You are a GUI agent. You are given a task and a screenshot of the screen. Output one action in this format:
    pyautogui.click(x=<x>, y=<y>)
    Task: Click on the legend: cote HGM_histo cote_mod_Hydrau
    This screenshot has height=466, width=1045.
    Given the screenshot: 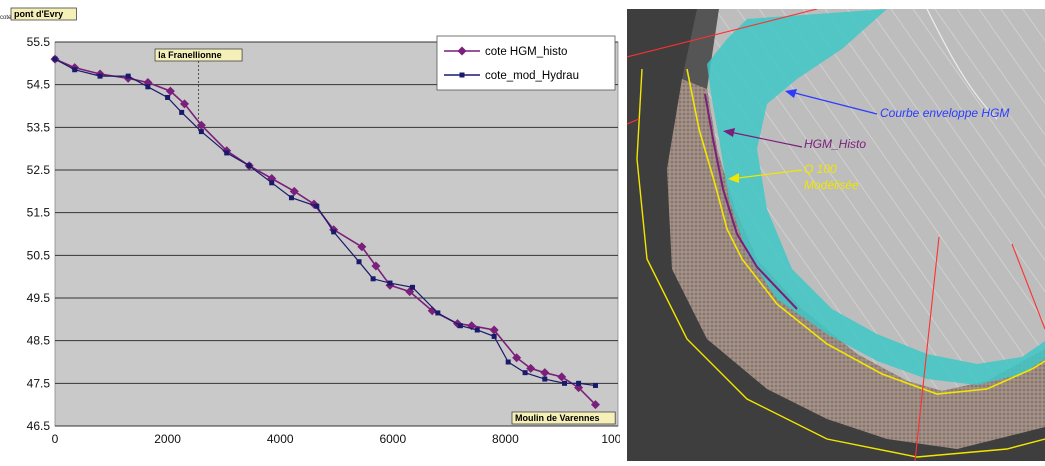 What is the action you would take?
    pyautogui.click(x=526, y=63)
    